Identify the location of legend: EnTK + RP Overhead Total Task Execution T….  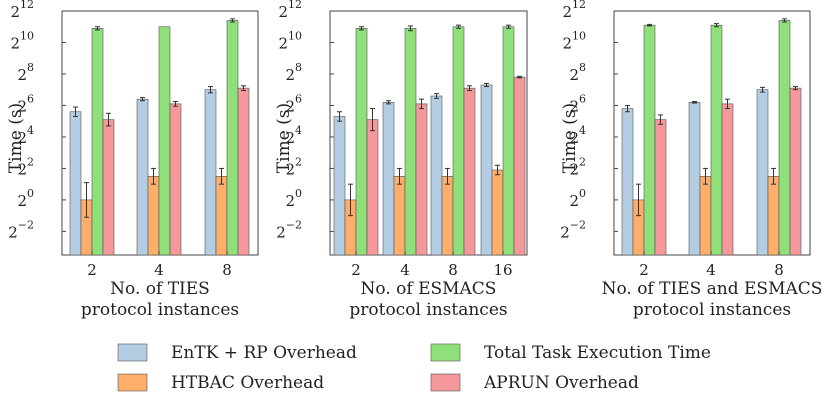
(414, 368).